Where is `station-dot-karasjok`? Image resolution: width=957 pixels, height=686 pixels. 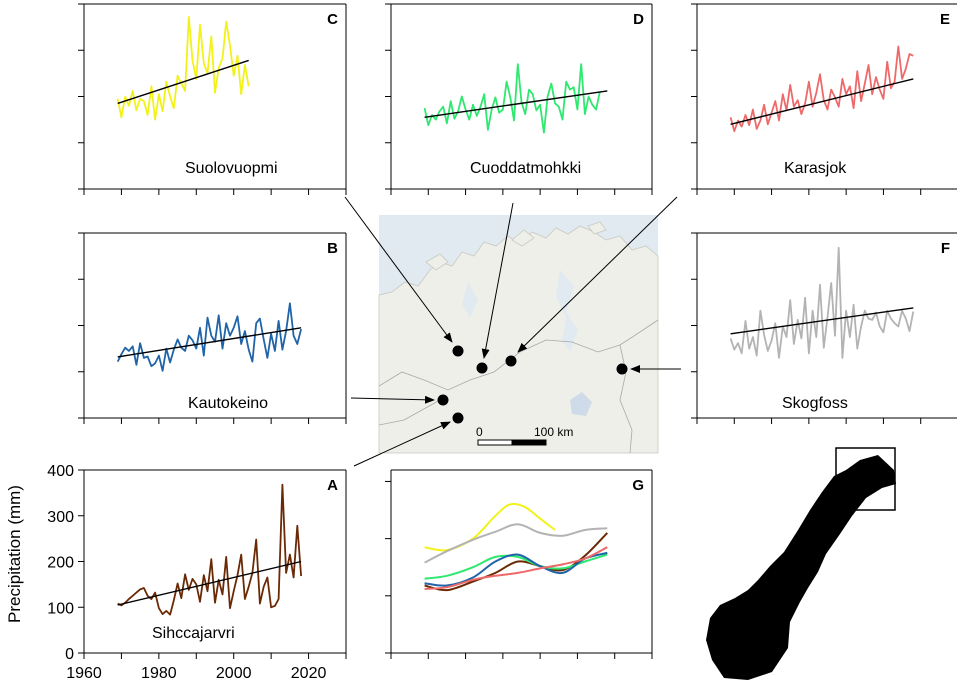
station-dot-karasjok is located at coordinates (511, 361).